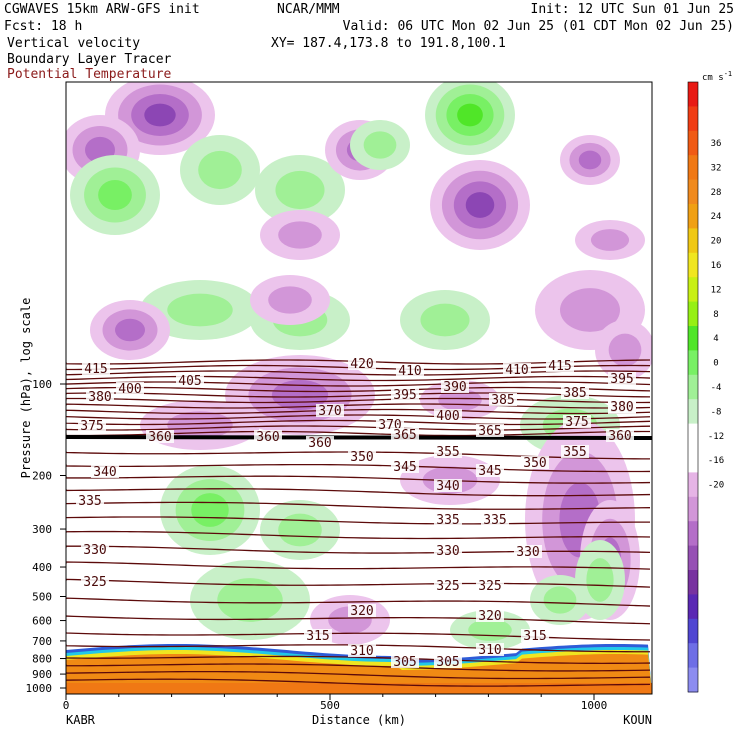 The height and width of the screenshot is (740, 740). Describe the element at coordinates (42, 567) in the screenshot. I see `y-tick-label: 400` at that location.